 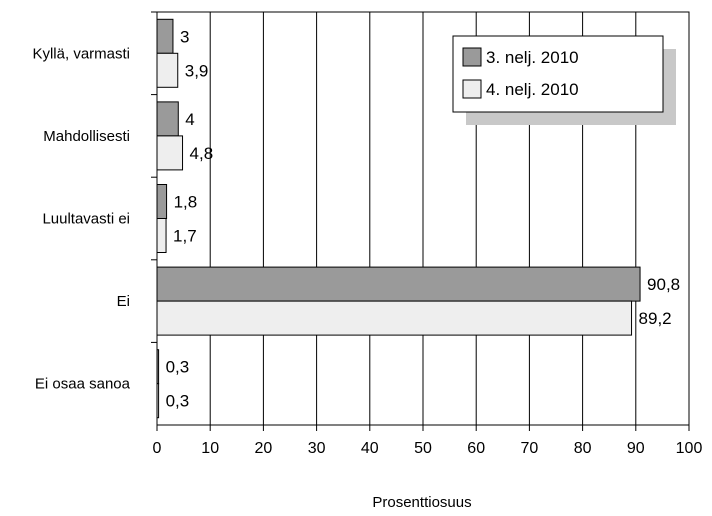 What do you see at coordinates (81, 53) in the screenshot?
I see `category-label-0: Kyllä, varmasti` at bounding box center [81, 53].